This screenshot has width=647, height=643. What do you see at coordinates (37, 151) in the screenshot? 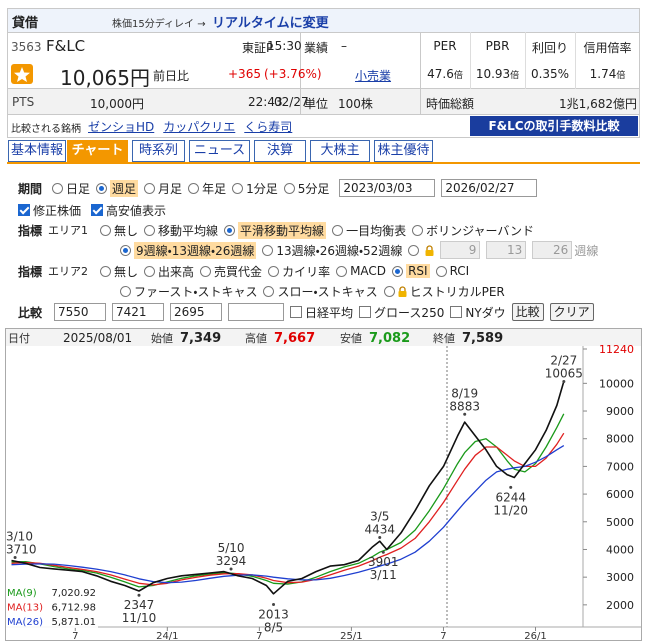
I see `tab: 基本情報` at bounding box center [37, 151].